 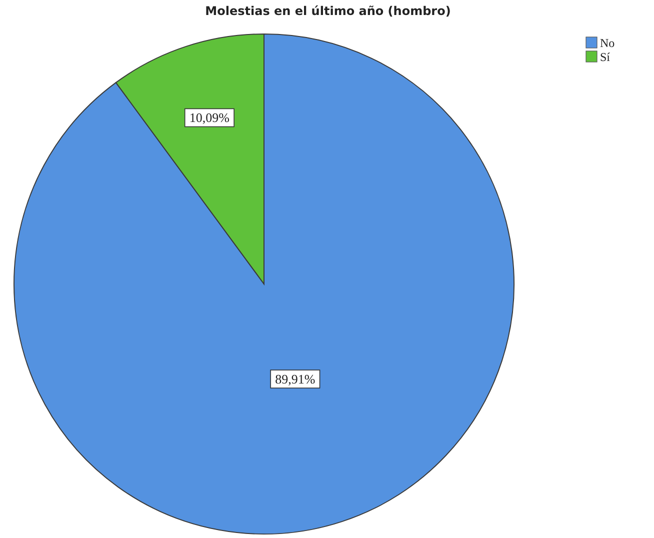 What do you see at coordinates (605, 57) in the screenshot?
I see `legend-label: Sí` at bounding box center [605, 57].